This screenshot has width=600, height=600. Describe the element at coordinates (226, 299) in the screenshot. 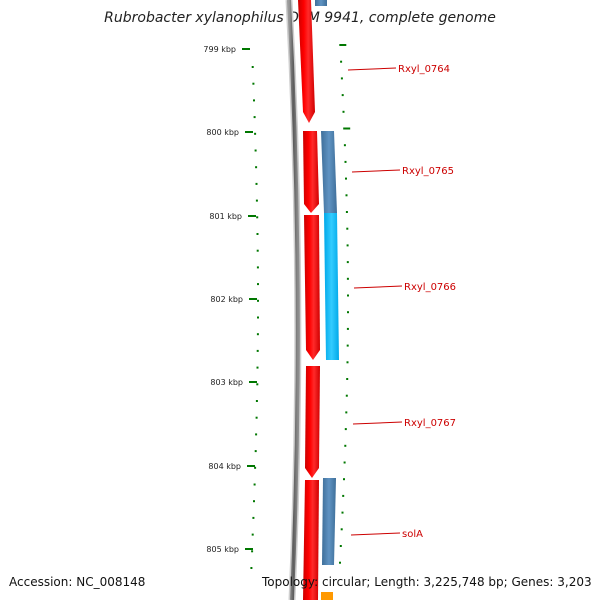

I see `kbp-label: 802 kbp` at that location.